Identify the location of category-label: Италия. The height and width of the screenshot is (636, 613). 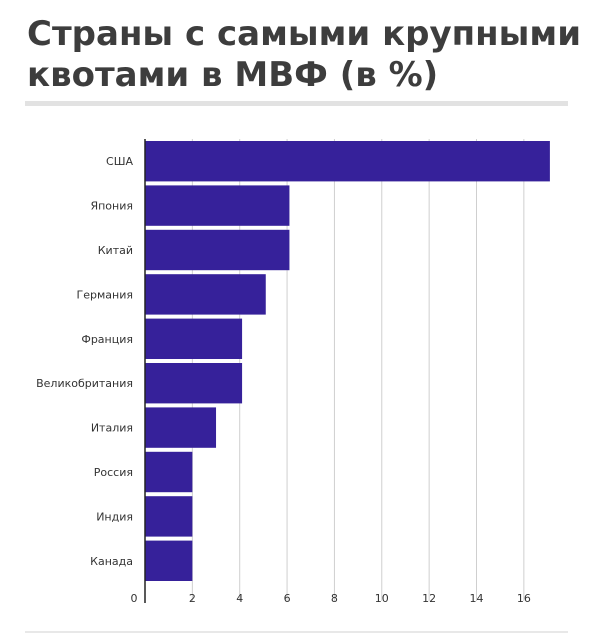
(112, 428).